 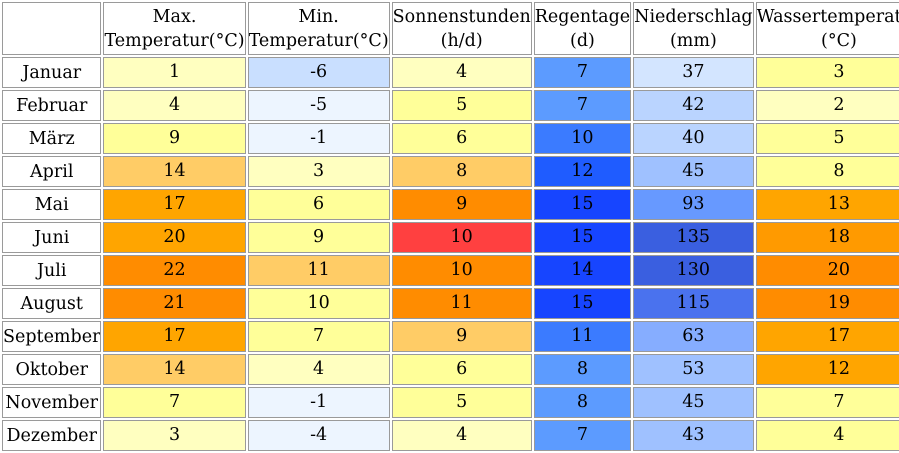 I want to click on cell-min-temp: -4, so click(x=318, y=435).